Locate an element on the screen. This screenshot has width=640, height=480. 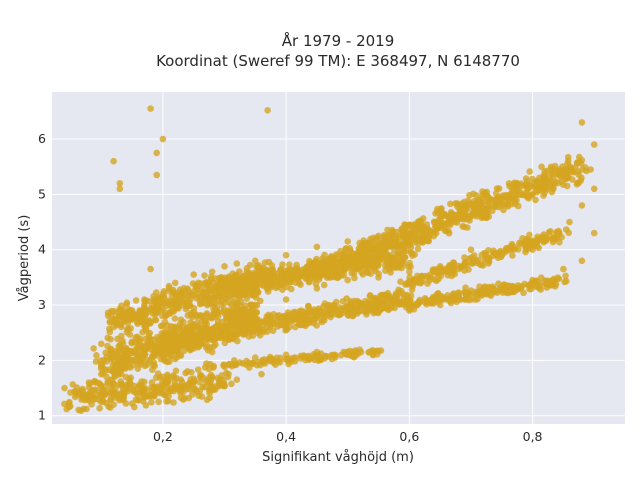
chart-title: År 1979 - 2019 is located at coordinates (338, 40).